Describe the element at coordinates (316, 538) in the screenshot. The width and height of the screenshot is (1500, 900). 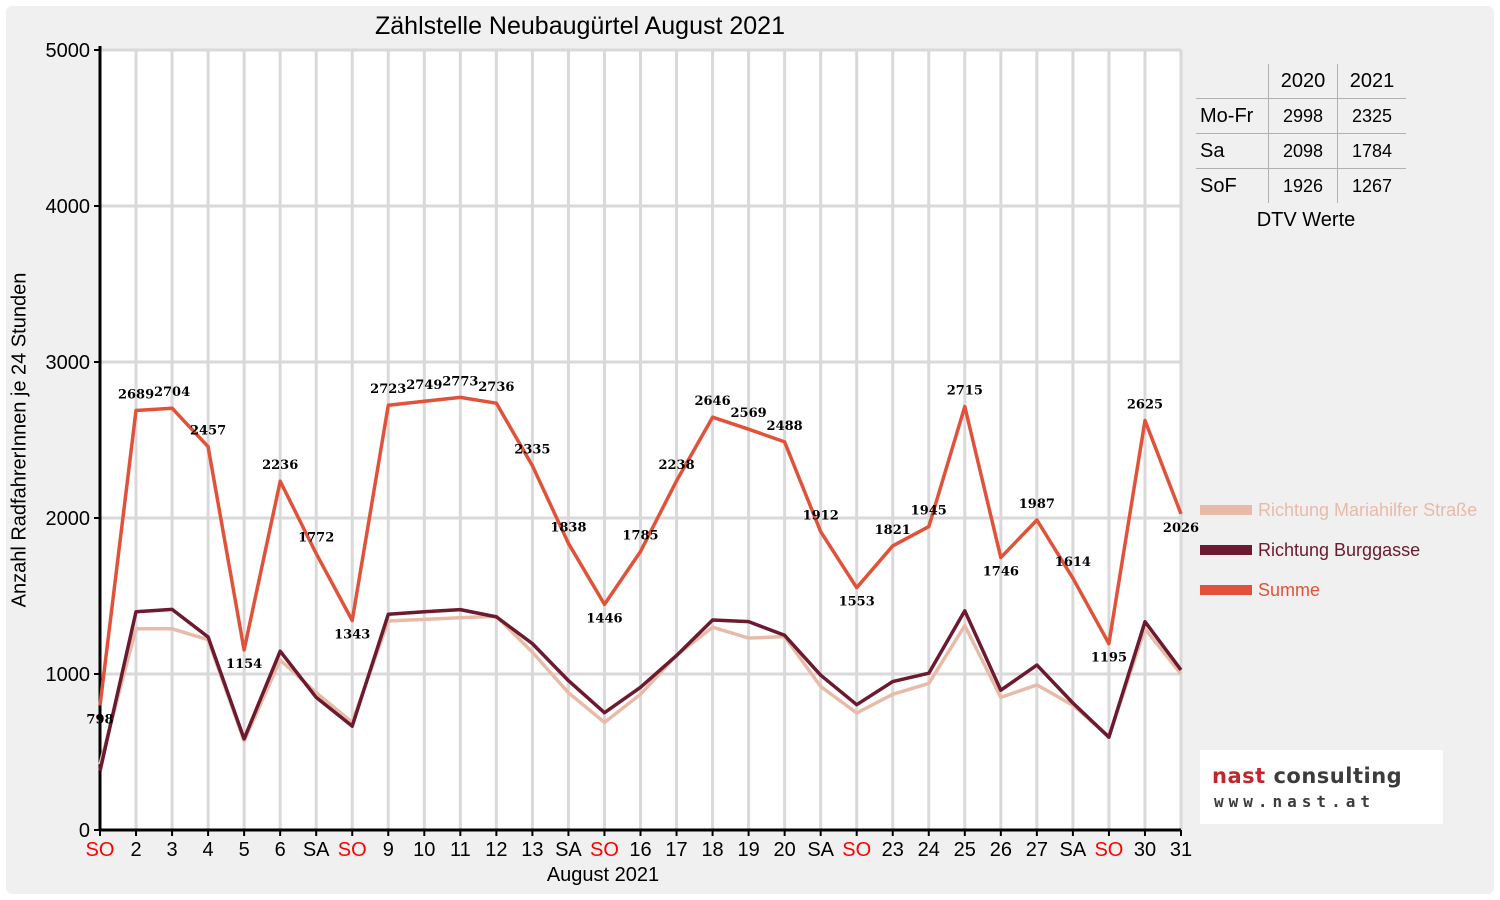
I see `data-label: 1772` at that location.